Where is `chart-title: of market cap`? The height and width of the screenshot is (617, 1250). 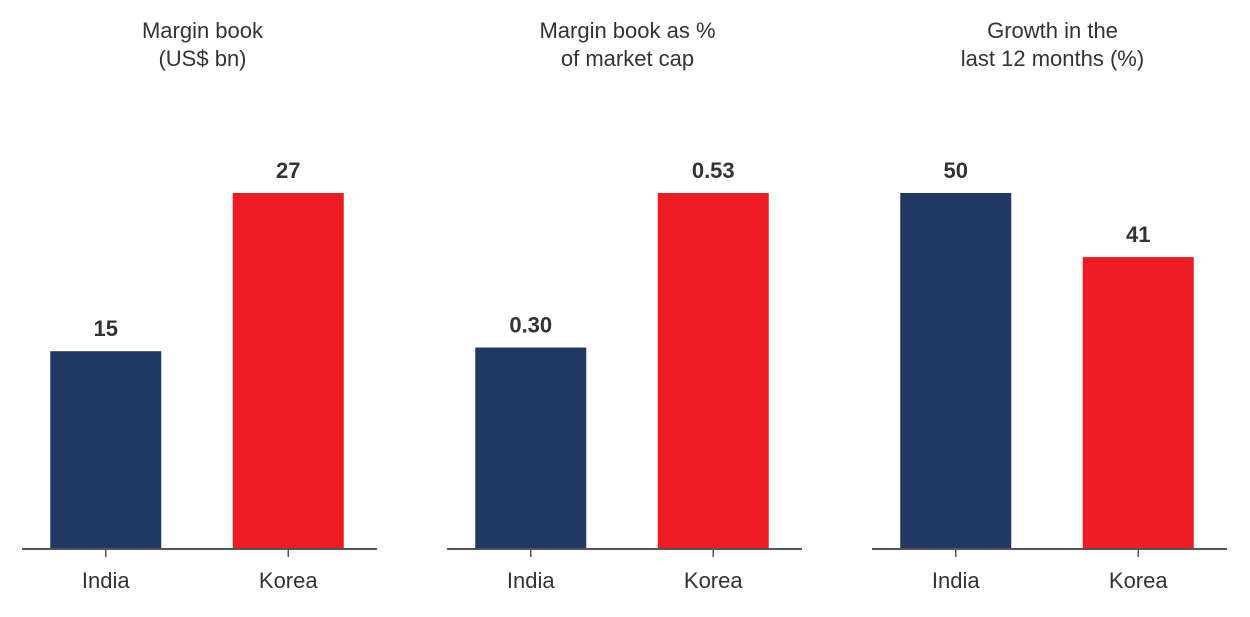 chart-title: of market cap is located at coordinates (627, 58).